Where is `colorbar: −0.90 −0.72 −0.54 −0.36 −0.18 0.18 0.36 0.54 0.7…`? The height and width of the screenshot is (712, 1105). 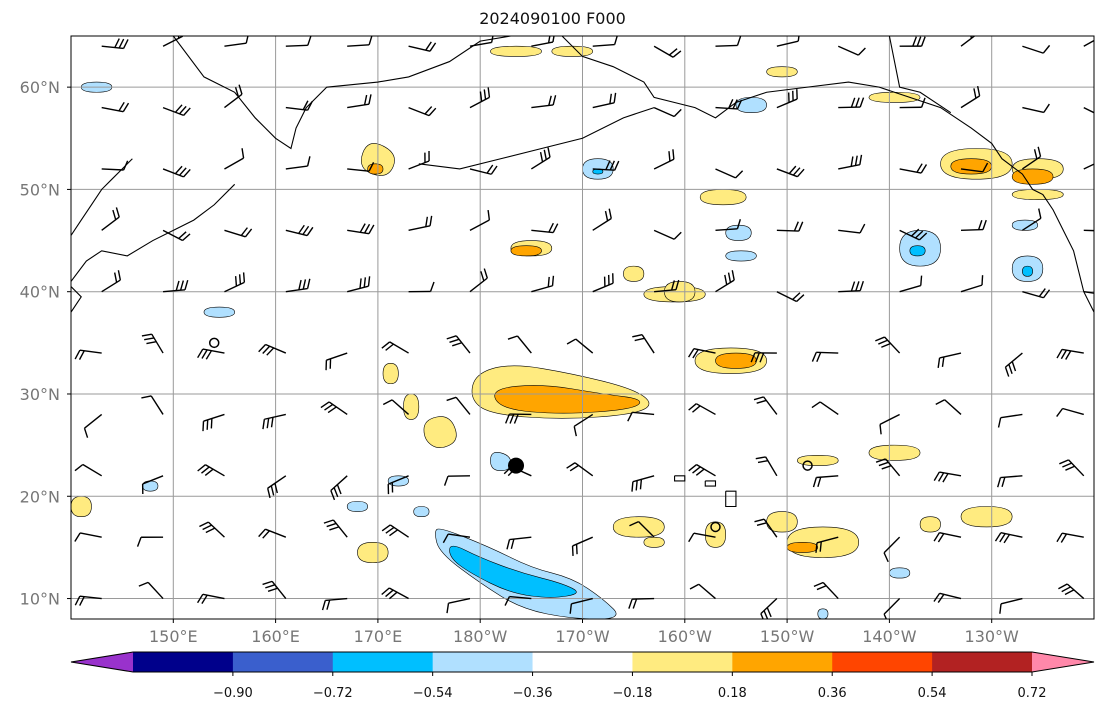
colorbar: −0.90 −0.72 −0.54 −0.36 −0.18 0.18 0.36 0.54 0.7… is located at coordinates (582, 676).